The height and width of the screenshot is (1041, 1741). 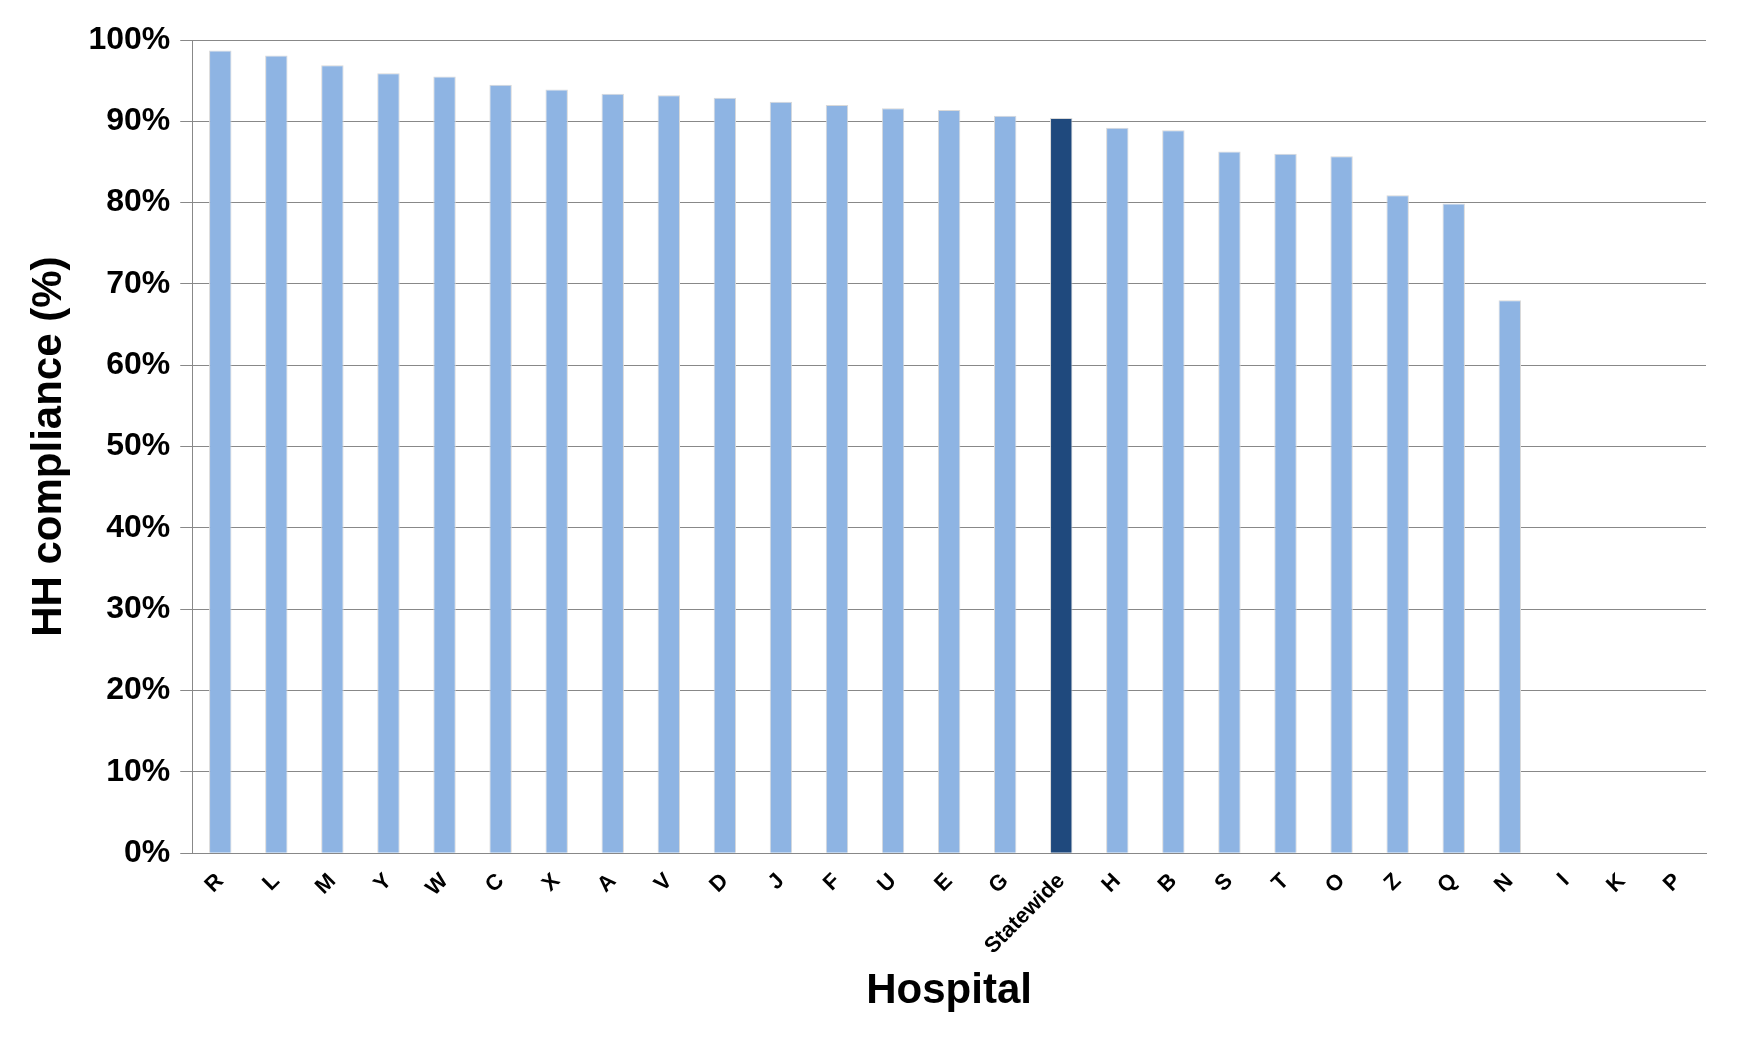 What do you see at coordinates (949, 989) in the screenshot?
I see `x-axis-title: Hospital` at bounding box center [949, 989].